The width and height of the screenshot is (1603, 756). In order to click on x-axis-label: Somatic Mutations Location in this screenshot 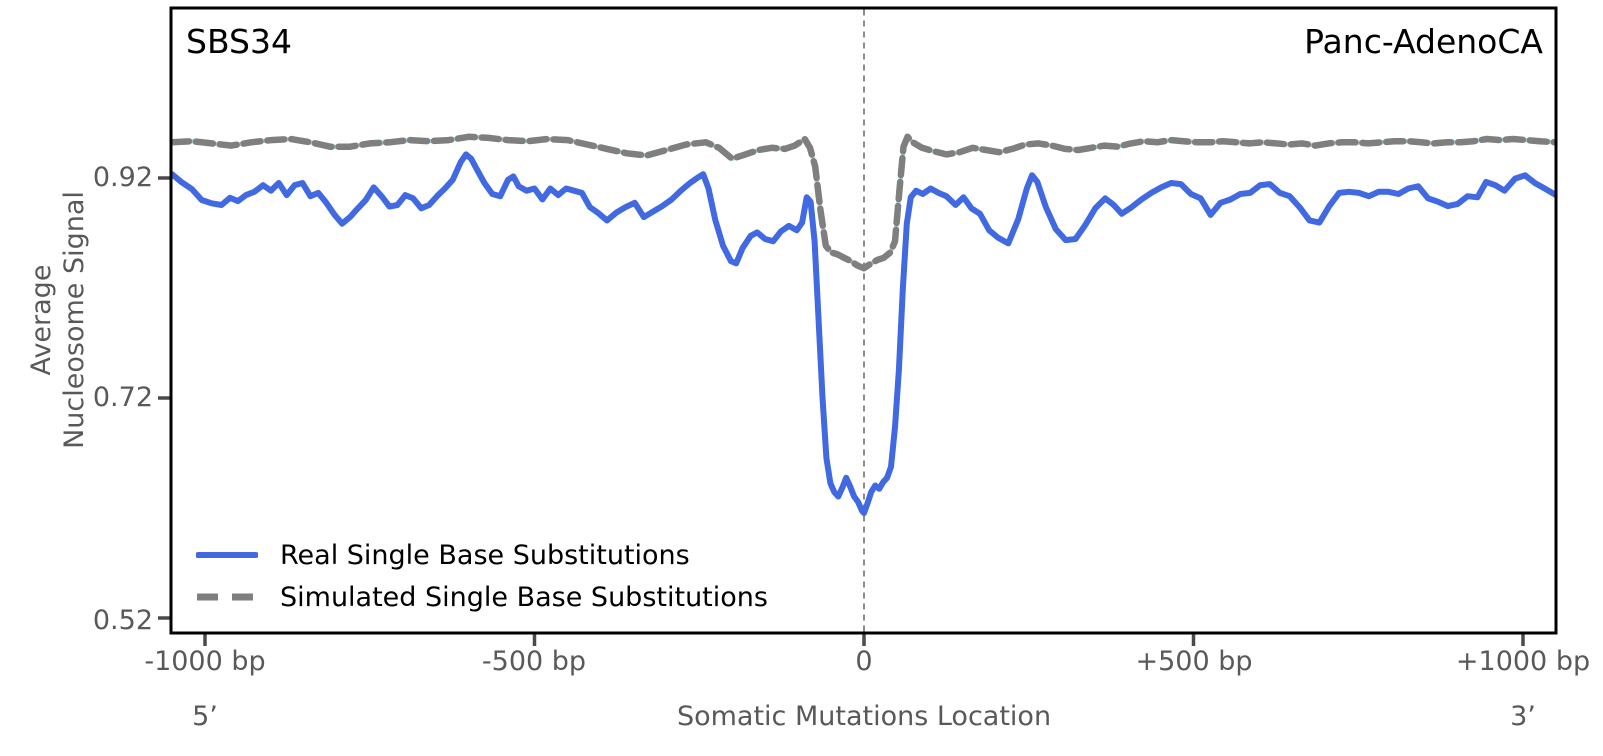, I will do `click(864, 716)`.